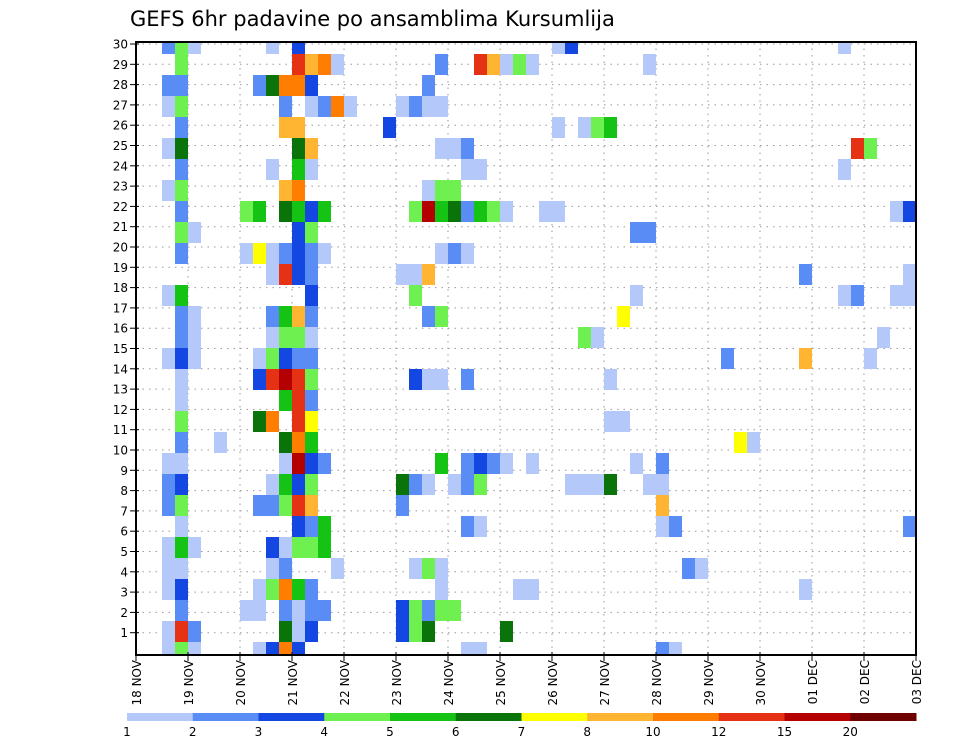  Describe the element at coordinates (865, 682) in the screenshot. I see `x-tick-label: 02 DEC` at that location.